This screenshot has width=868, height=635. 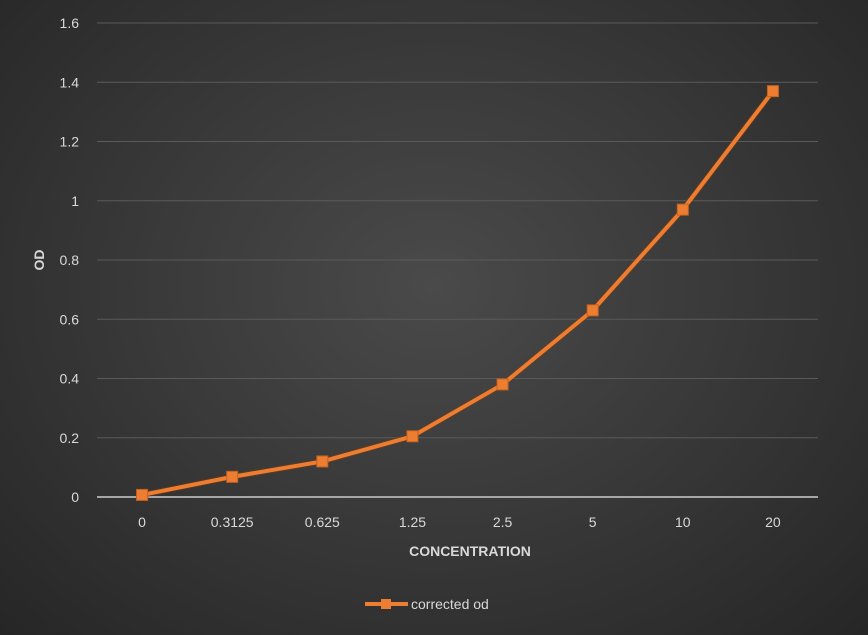 What do you see at coordinates (470, 551) in the screenshot?
I see `x-axis-title: CONCENTRATION` at bounding box center [470, 551].